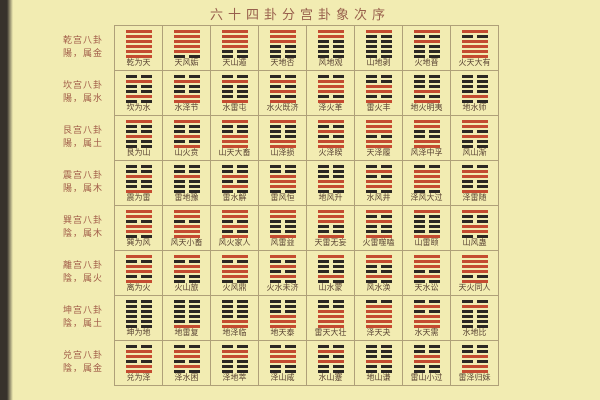 The width and height of the screenshot is (600, 400). Describe the element at coordinates (234, 138) in the screenshot. I see `hexagram-cell: 山天大畜` at that location.